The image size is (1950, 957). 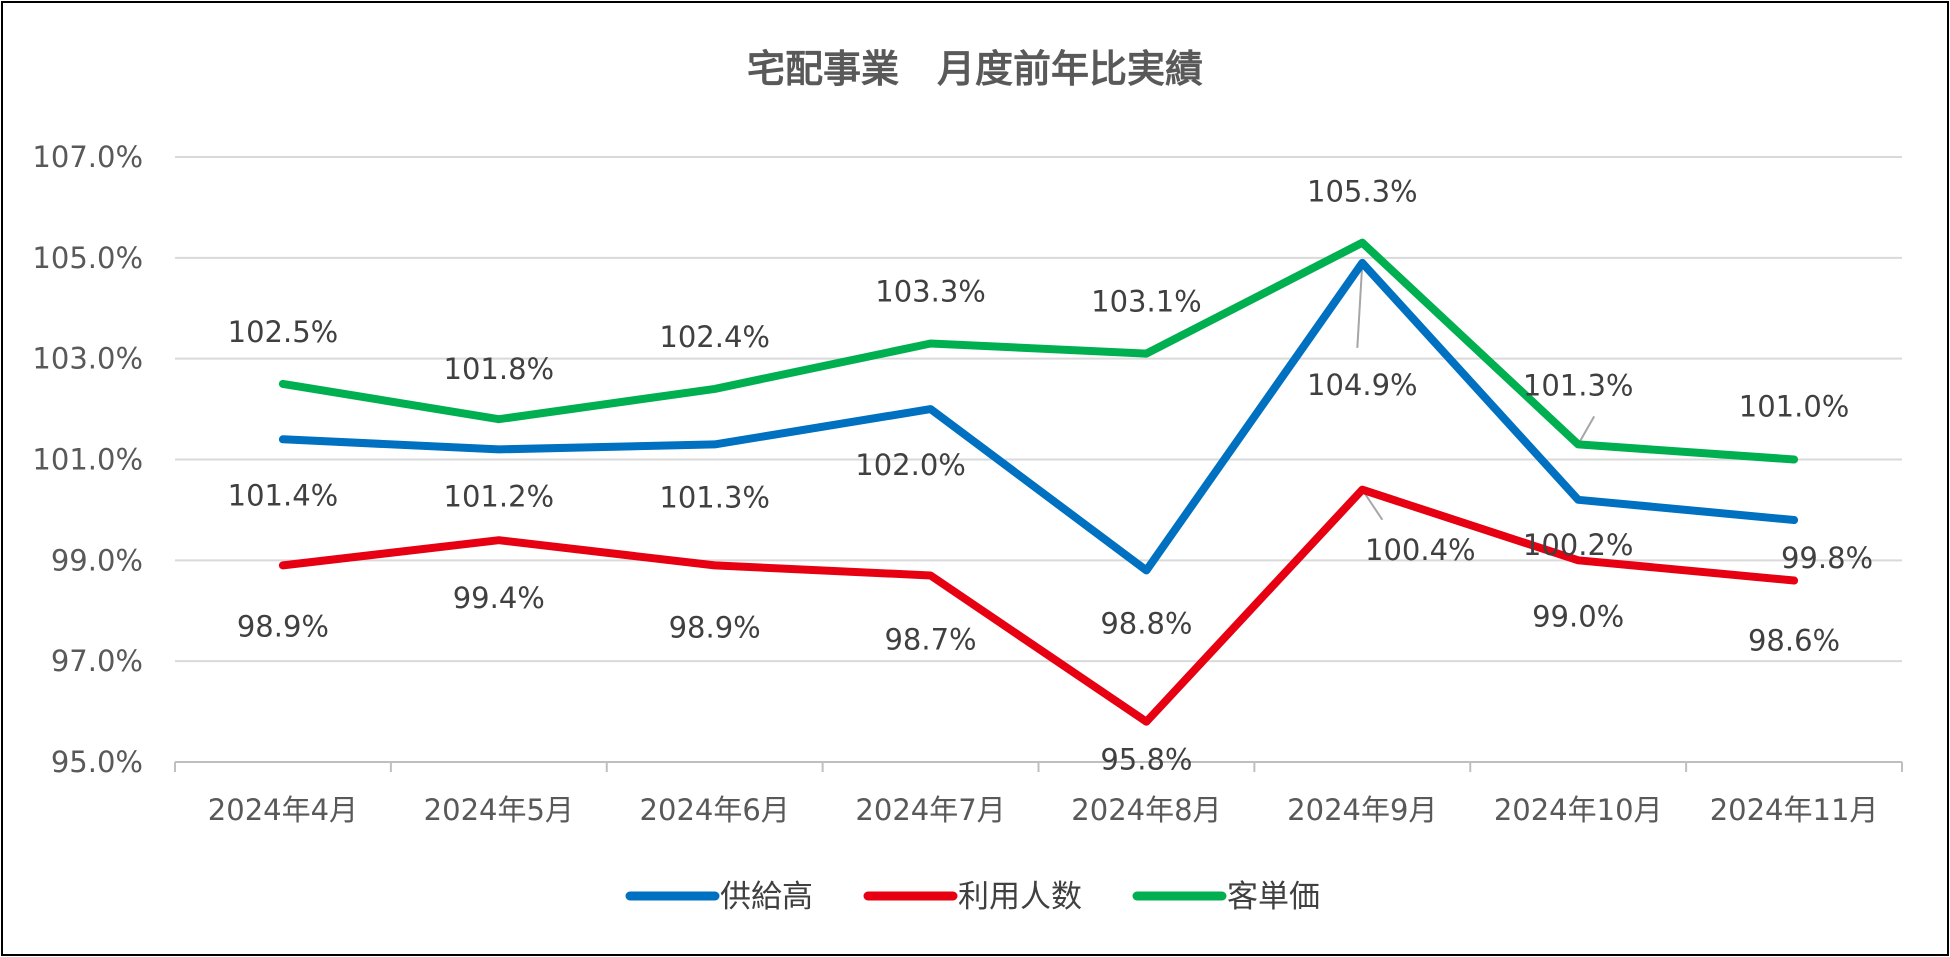 I want to click on data-label: 101.4%, so click(x=283, y=495).